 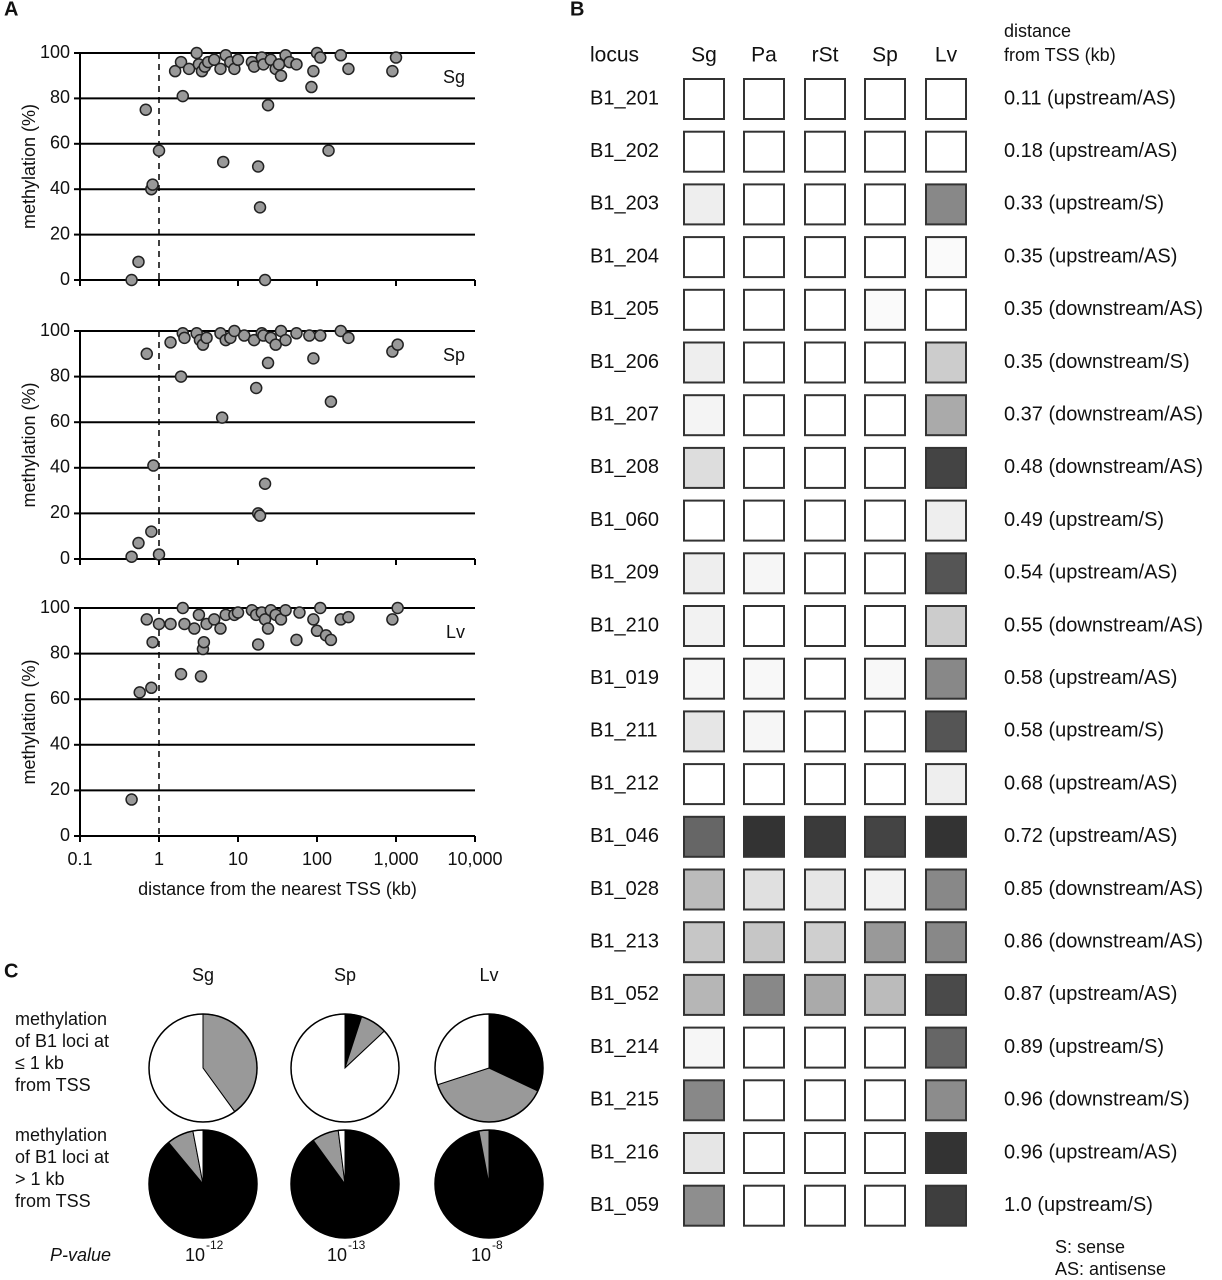 What do you see at coordinates (624, 151) in the screenshot?
I see `locus-label: B1_202` at bounding box center [624, 151].